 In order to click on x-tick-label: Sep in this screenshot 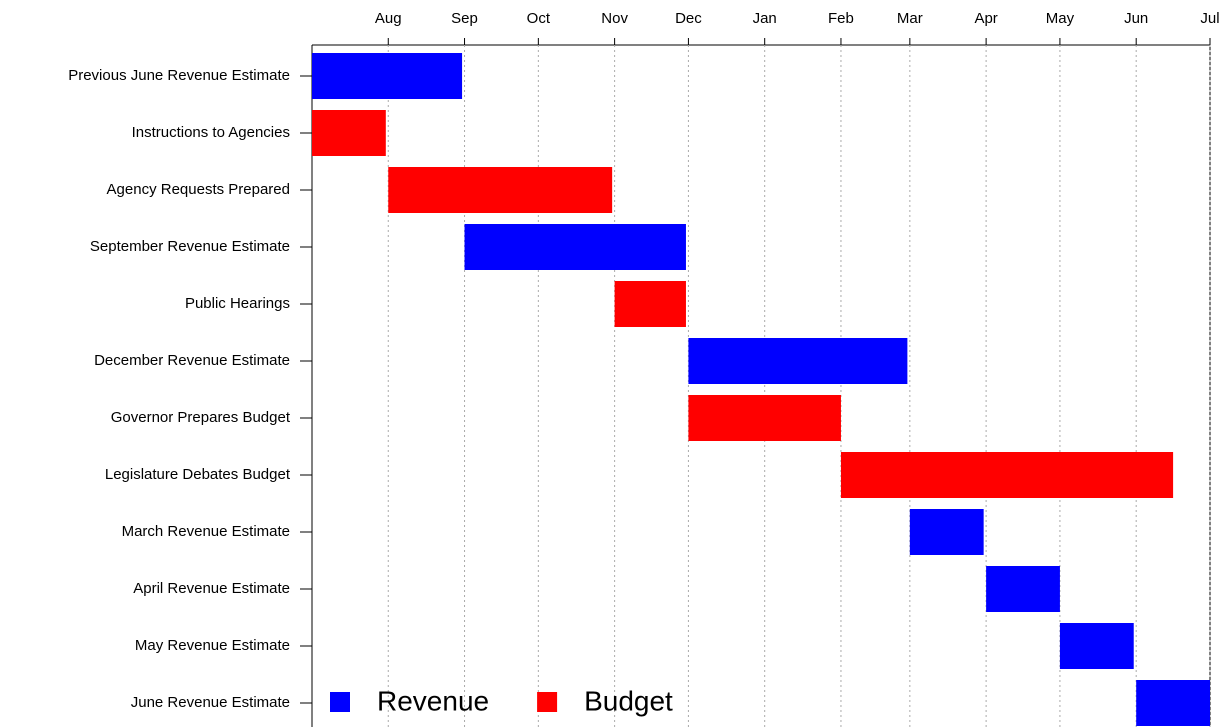, I will do `click(464, 18)`.